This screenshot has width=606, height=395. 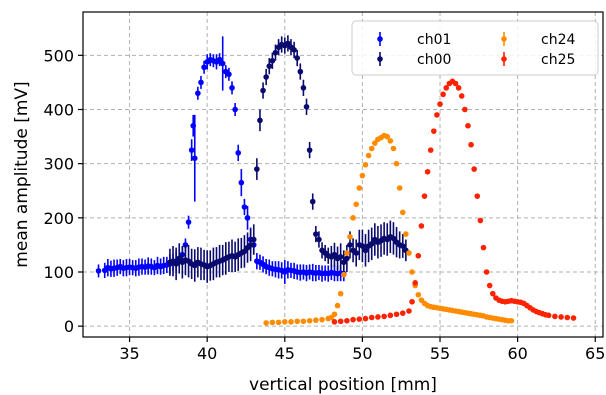 I want to click on legend-label: ch01, so click(x=434, y=40).